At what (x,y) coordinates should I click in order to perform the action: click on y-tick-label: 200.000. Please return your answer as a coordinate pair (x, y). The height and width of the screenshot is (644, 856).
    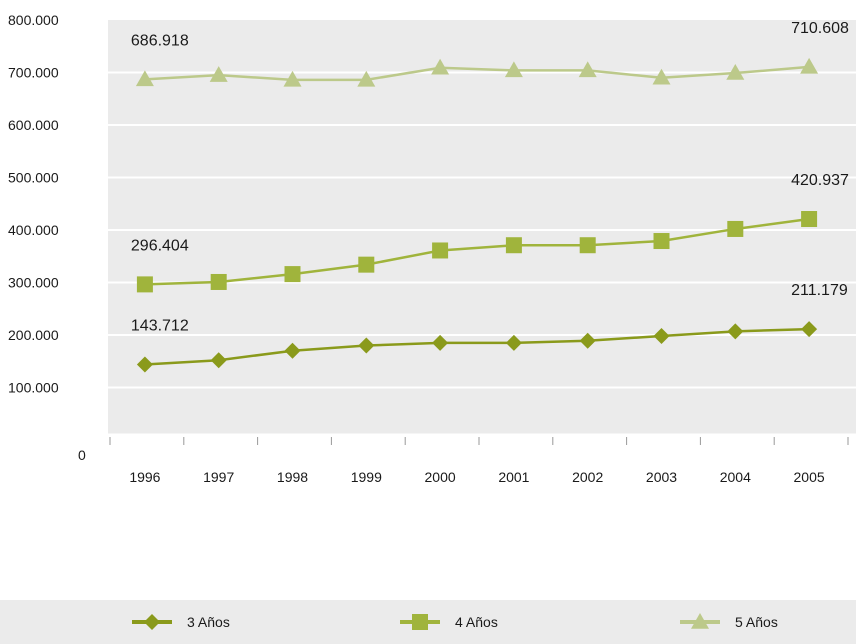
    Looking at the image, I should click on (33, 335).